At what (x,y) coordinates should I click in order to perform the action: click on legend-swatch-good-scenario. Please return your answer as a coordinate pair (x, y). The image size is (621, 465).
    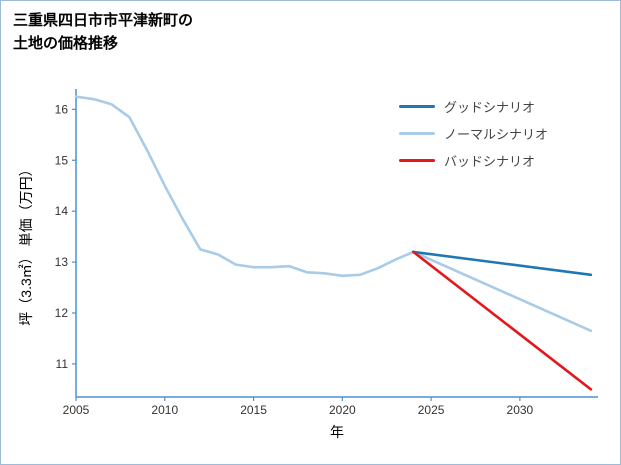
    Looking at the image, I should click on (417, 106).